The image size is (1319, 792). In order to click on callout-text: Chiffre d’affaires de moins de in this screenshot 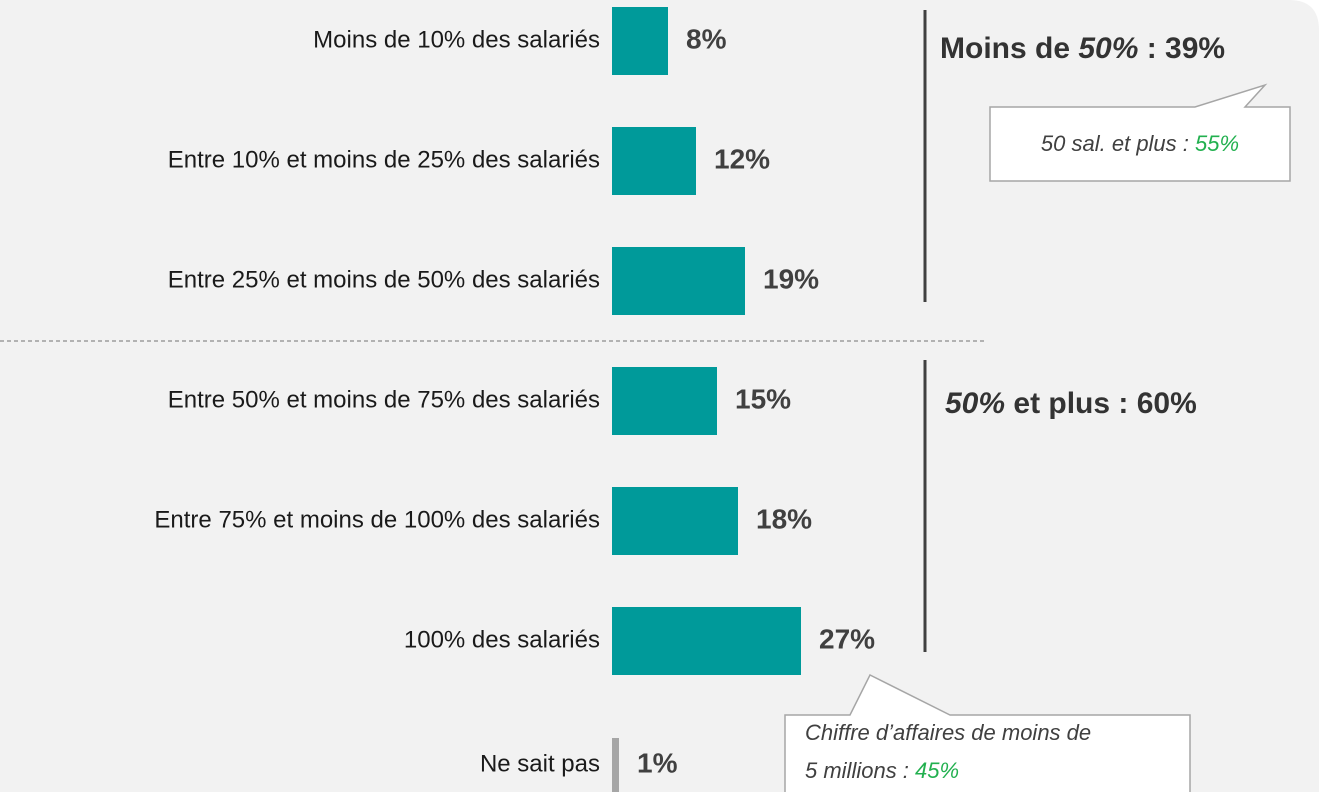, I will do `click(948, 732)`.